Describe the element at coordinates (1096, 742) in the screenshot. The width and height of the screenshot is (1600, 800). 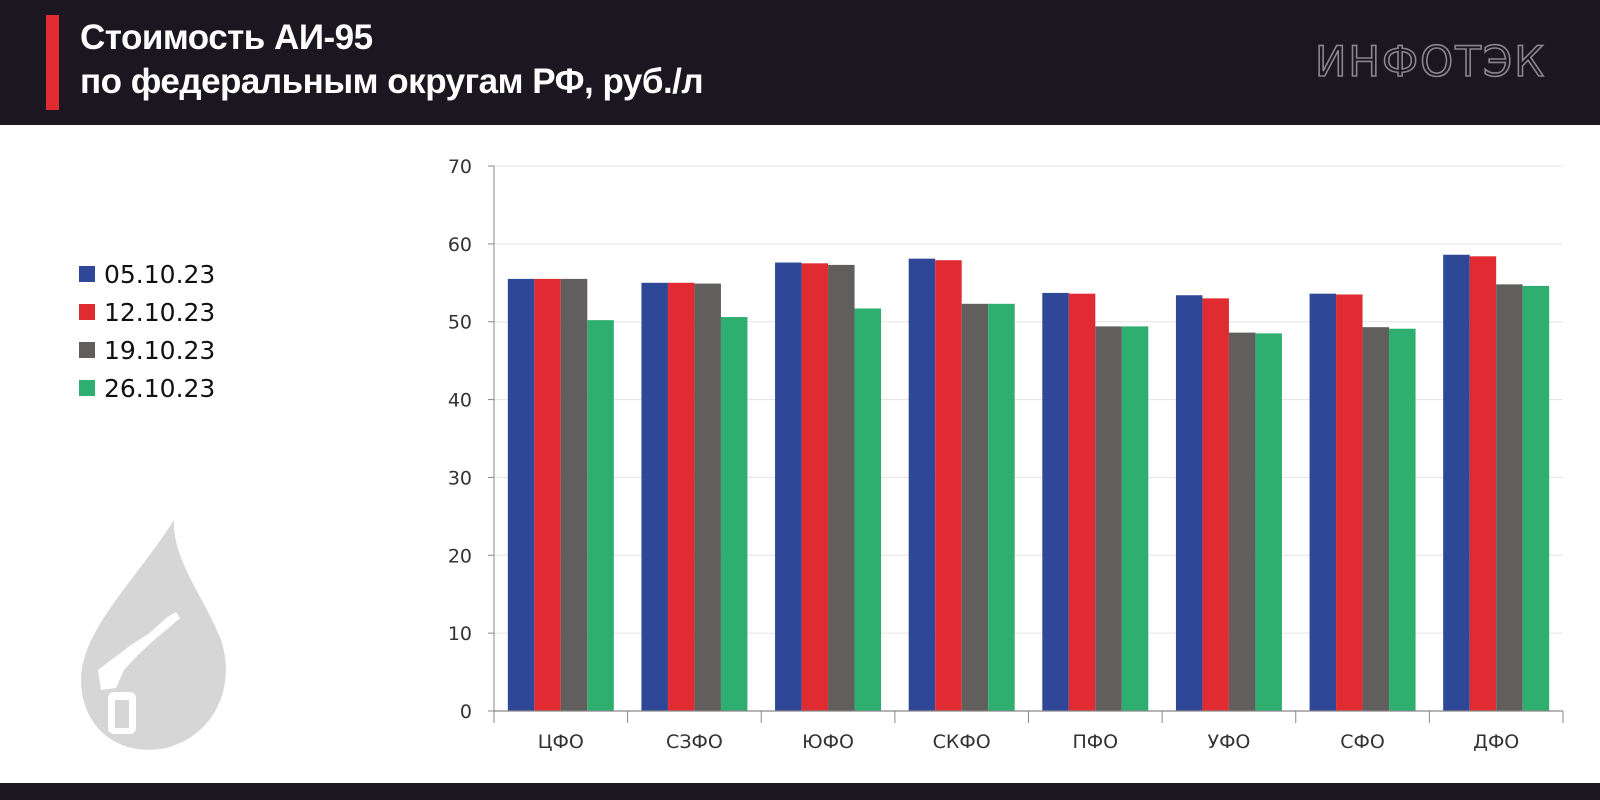
I see `x-tick-label: ПФО` at that location.